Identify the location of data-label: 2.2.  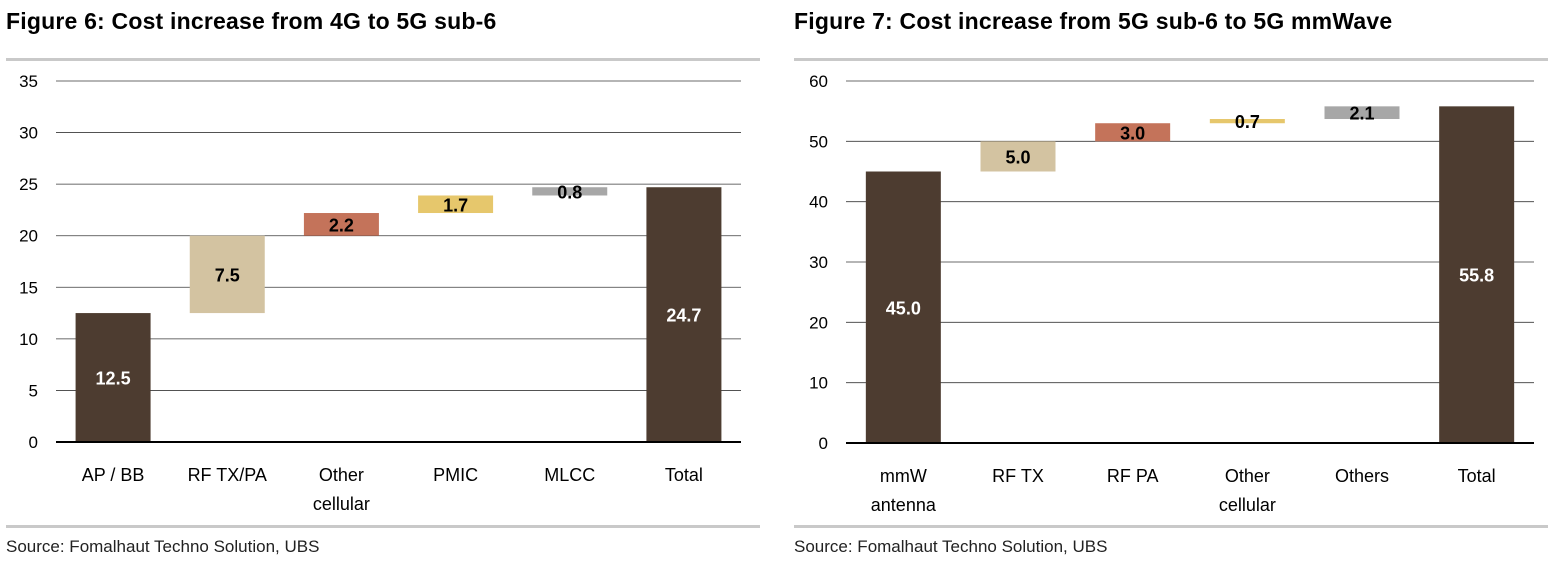
(341, 225).